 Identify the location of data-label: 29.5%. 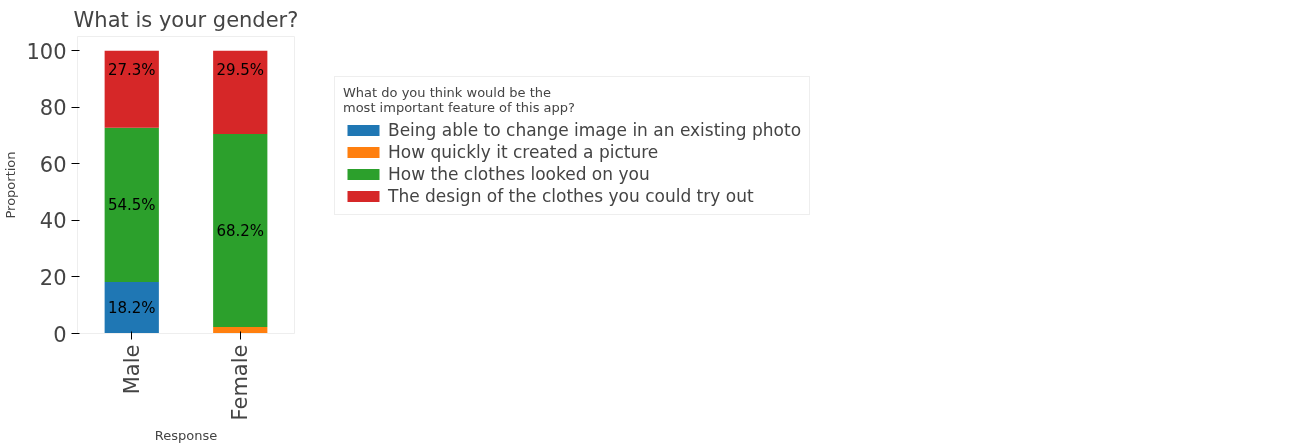
(240, 70).